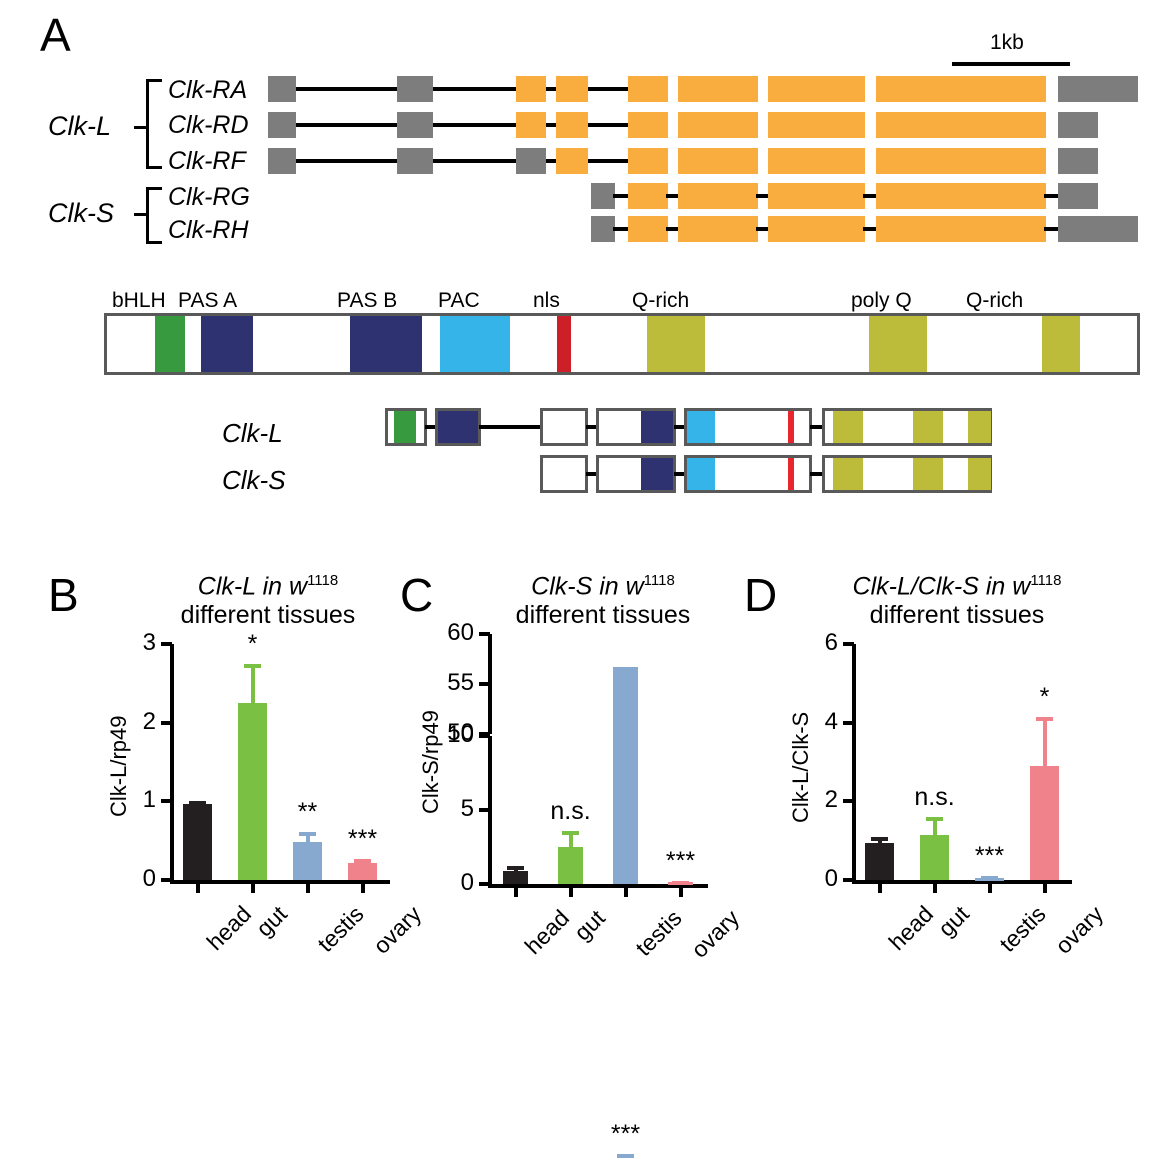 The image size is (1152, 1158). I want to click on transcript-label-clk-ra: Clk-RA, so click(208, 90).